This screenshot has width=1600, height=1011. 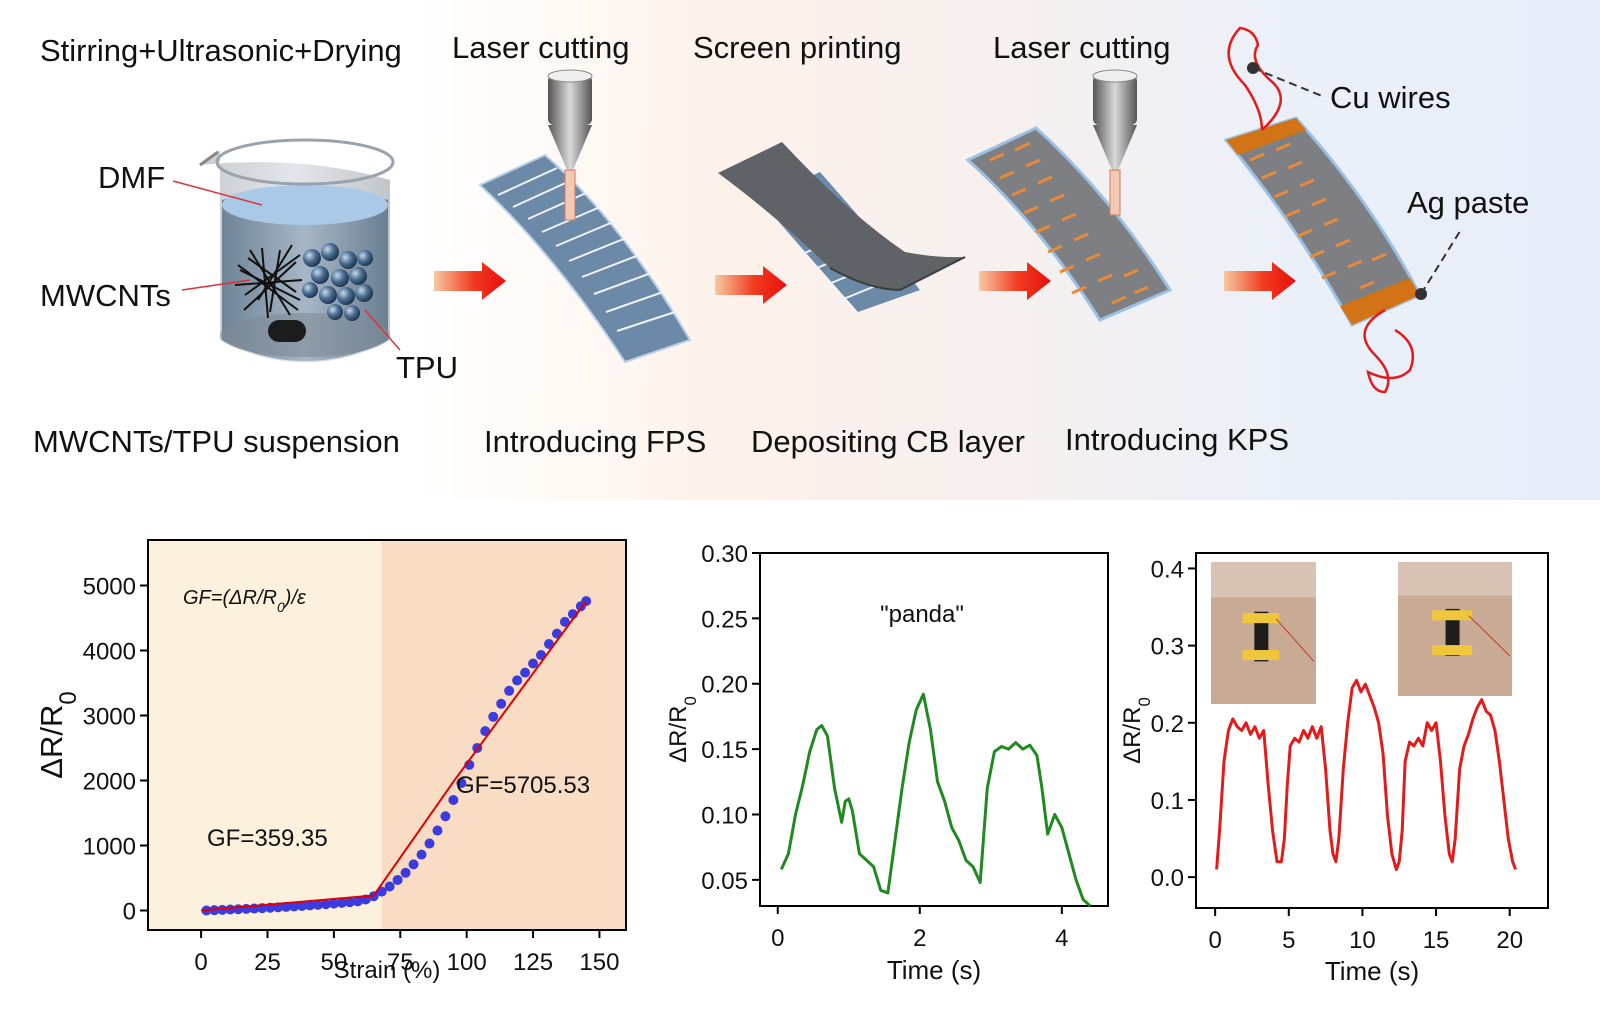 What do you see at coordinates (394, 756) in the screenshot?
I see `series-line-linear-fit` at bounding box center [394, 756].